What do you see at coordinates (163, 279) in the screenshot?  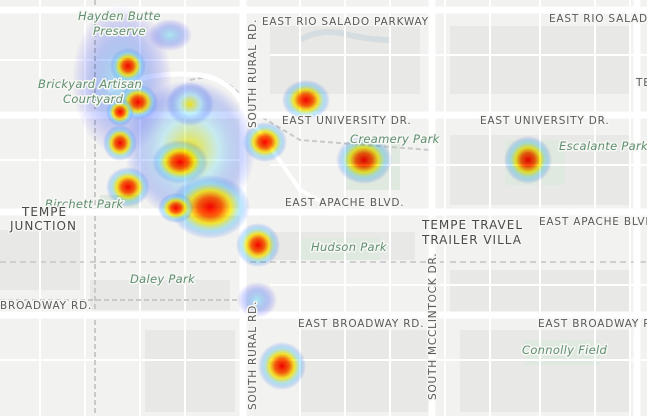 I see `park-label: Daley Park` at bounding box center [163, 279].